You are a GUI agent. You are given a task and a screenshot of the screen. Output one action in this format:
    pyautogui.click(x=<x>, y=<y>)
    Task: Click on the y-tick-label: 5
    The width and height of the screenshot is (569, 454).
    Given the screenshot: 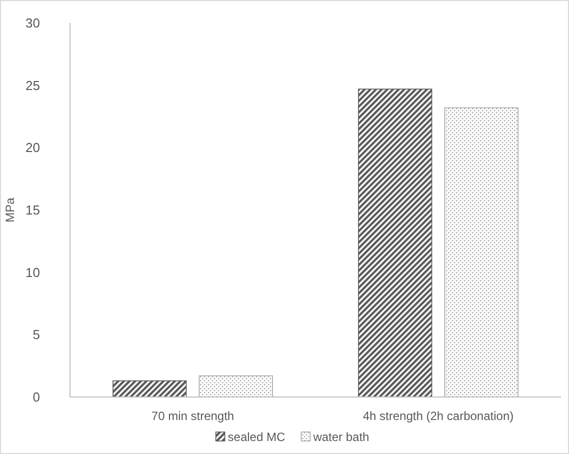 What is the action you would take?
    pyautogui.click(x=36, y=334)
    